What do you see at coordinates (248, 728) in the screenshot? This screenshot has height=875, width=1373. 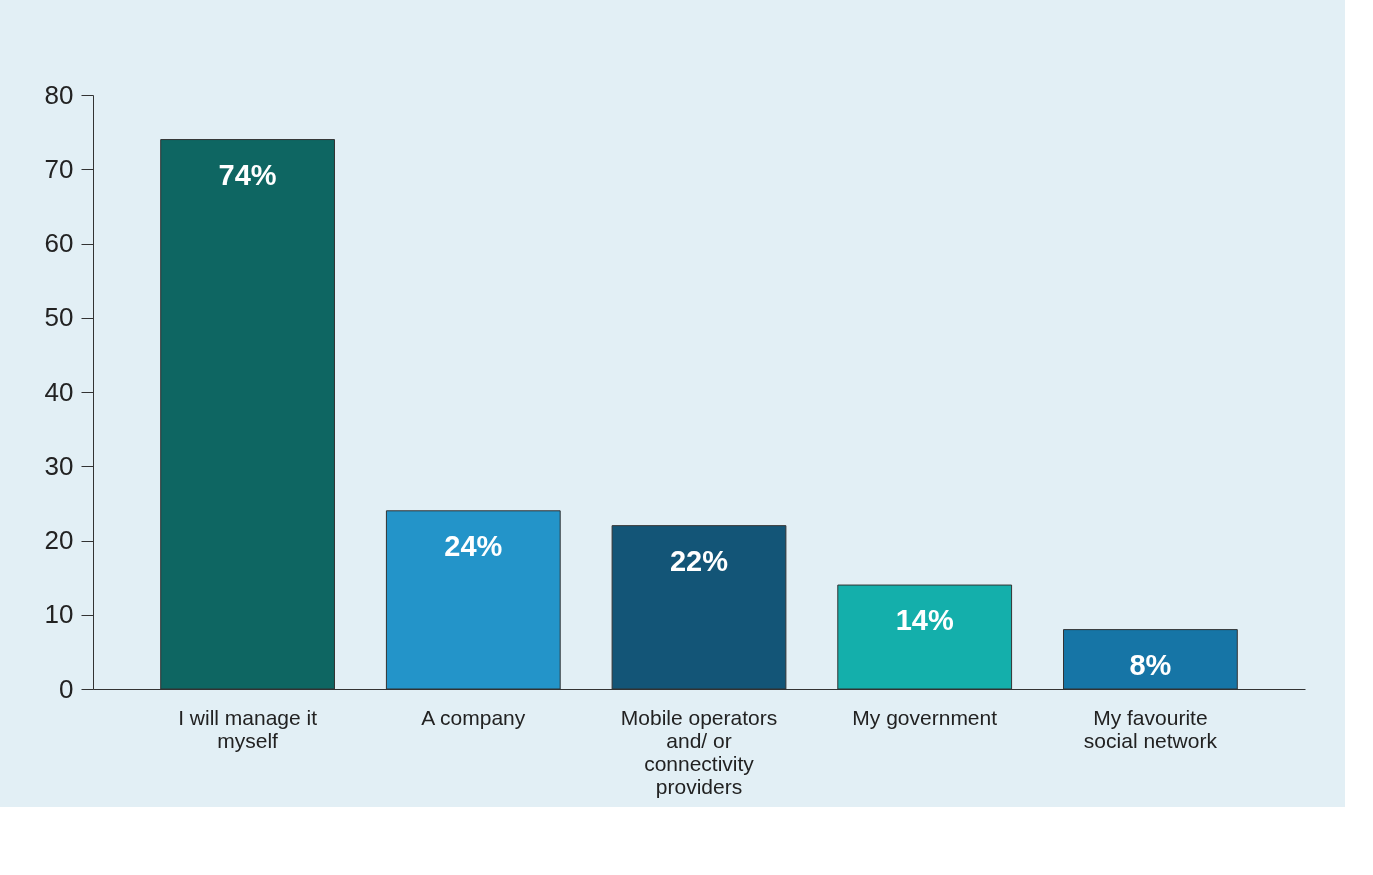 I see `x-tick-label: I will manage it myself` at bounding box center [248, 728].